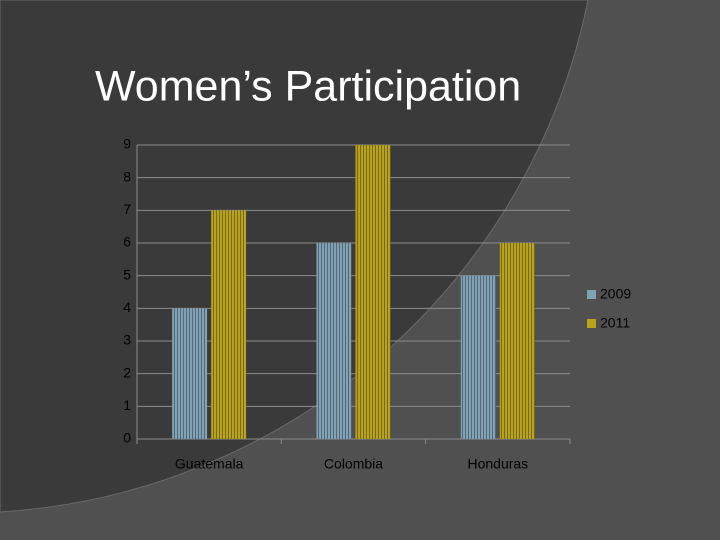 The height and width of the screenshot is (540, 720). Describe the element at coordinates (127, 405) in the screenshot. I see `y-tick-label: 1` at that location.